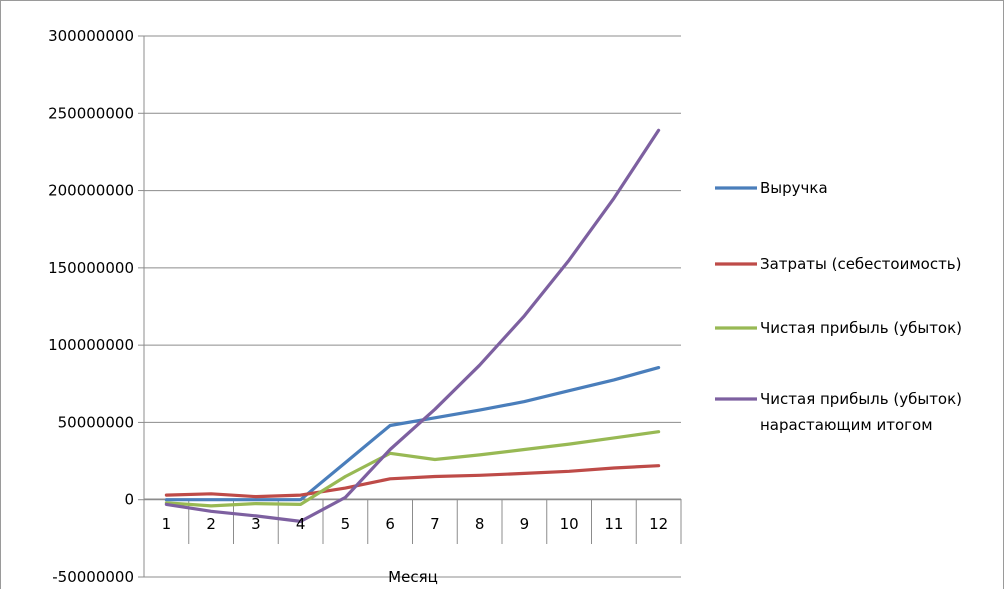 This screenshot has height=590, width=1004. Describe the element at coordinates (91, 268) in the screenshot. I see `y-tick-label: 150000000` at that location.